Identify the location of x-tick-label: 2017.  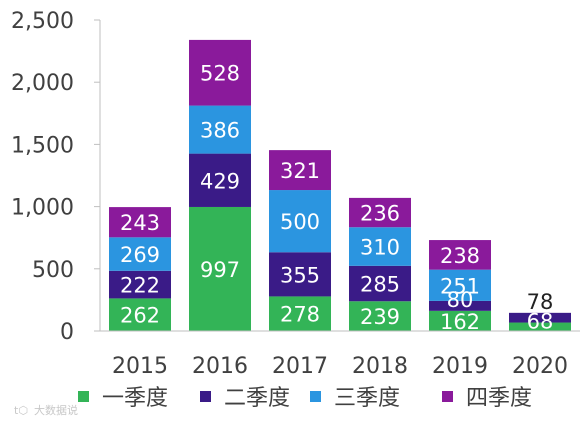
(300, 366).